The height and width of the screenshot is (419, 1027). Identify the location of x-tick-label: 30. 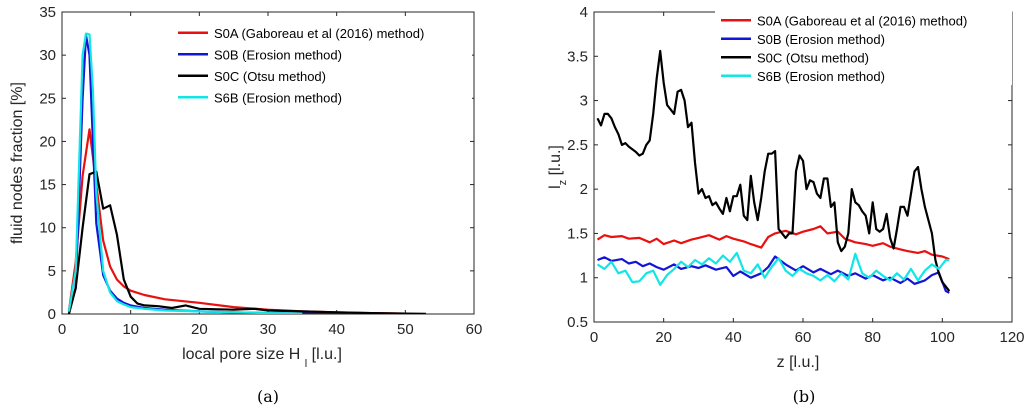
(268, 329).